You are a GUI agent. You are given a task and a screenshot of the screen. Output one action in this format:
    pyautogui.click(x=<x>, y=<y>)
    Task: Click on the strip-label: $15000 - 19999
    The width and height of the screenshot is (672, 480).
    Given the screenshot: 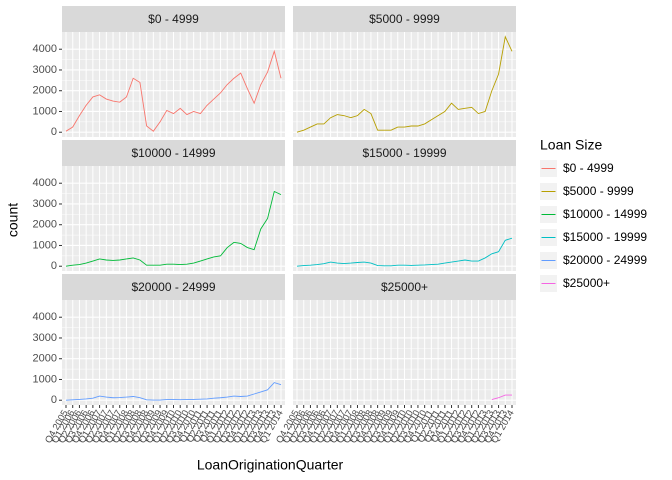 What is the action you would take?
    pyautogui.click(x=404, y=153)
    